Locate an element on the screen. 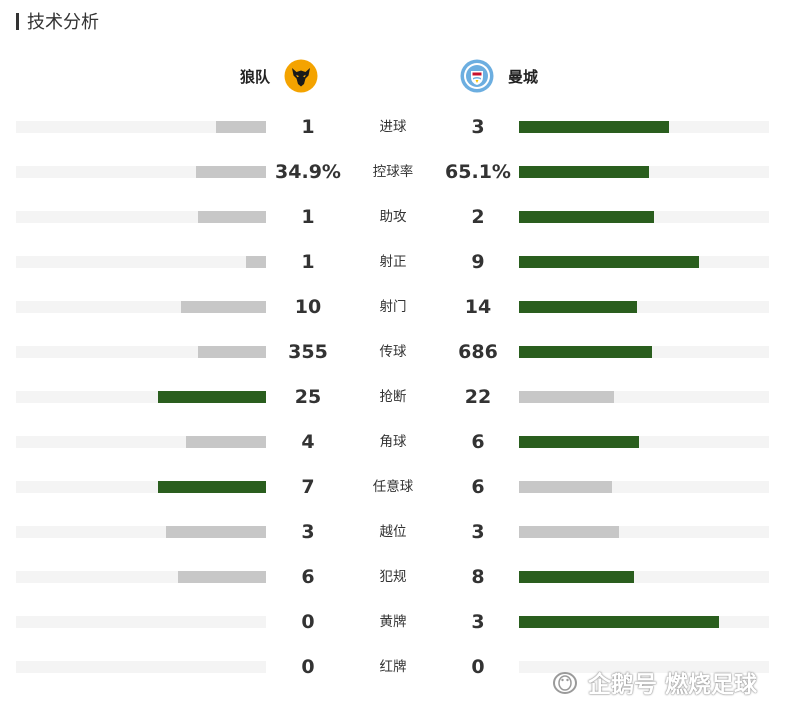 This screenshot has height=710, width=800. watermark-text: 企鹅号 燃烧足球 is located at coordinates (673, 685).